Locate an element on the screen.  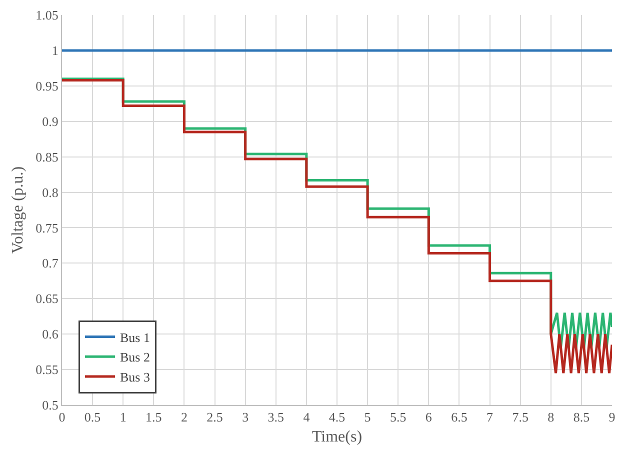
x-tick-label: 5 is located at coordinates (367, 417).